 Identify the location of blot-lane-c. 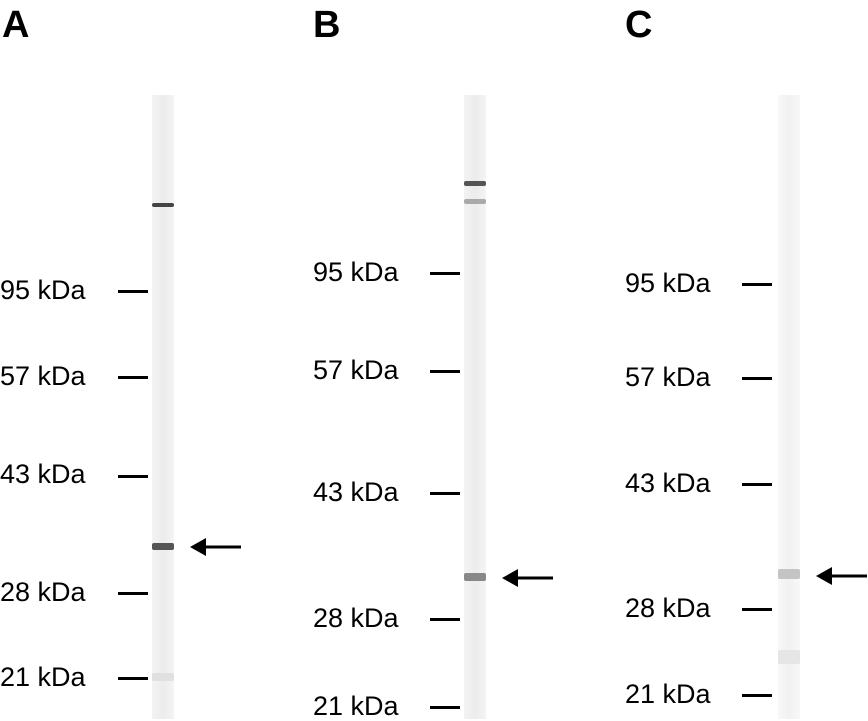
(789, 407).